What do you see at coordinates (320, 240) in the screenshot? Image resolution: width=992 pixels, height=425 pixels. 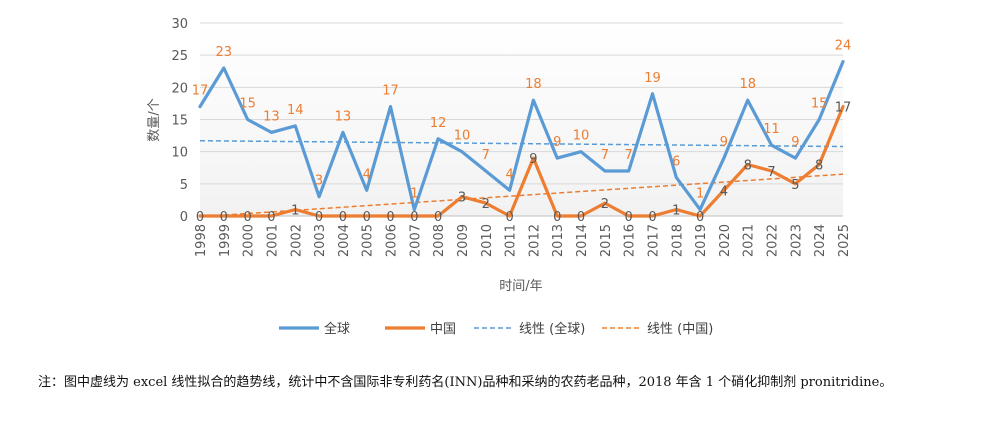 I see `x-tick-label: 2003` at bounding box center [320, 240].